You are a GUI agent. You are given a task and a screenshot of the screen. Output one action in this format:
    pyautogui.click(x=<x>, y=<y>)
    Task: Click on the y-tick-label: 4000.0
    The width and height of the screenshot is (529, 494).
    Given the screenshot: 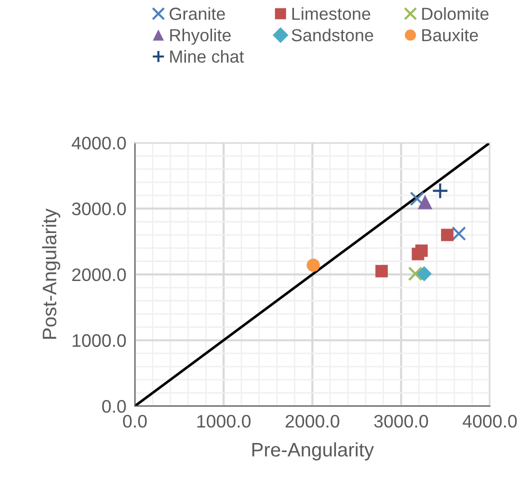 What is the action you would take?
    pyautogui.click(x=99, y=143)
    